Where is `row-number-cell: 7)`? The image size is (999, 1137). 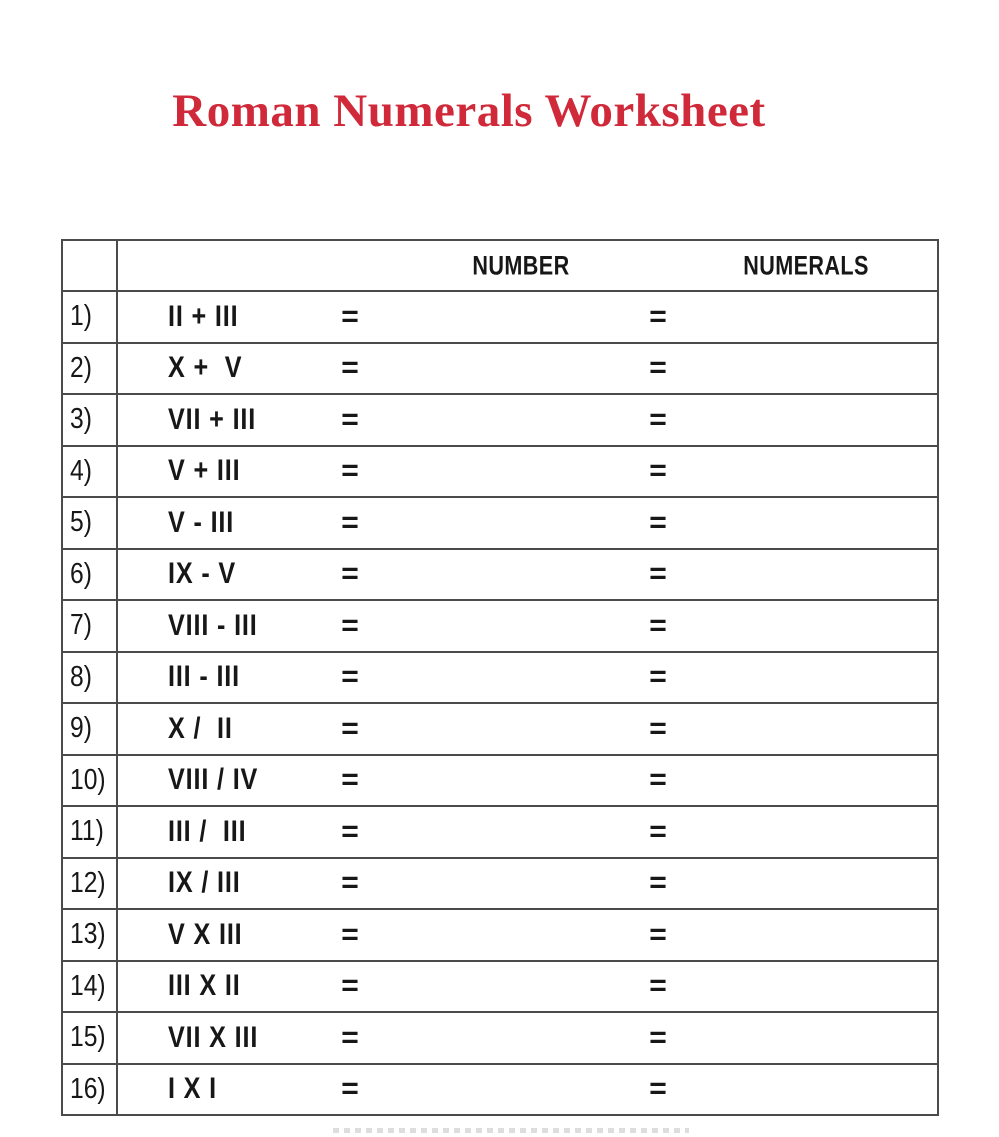 row-number-cell: 7) is located at coordinates (90, 626).